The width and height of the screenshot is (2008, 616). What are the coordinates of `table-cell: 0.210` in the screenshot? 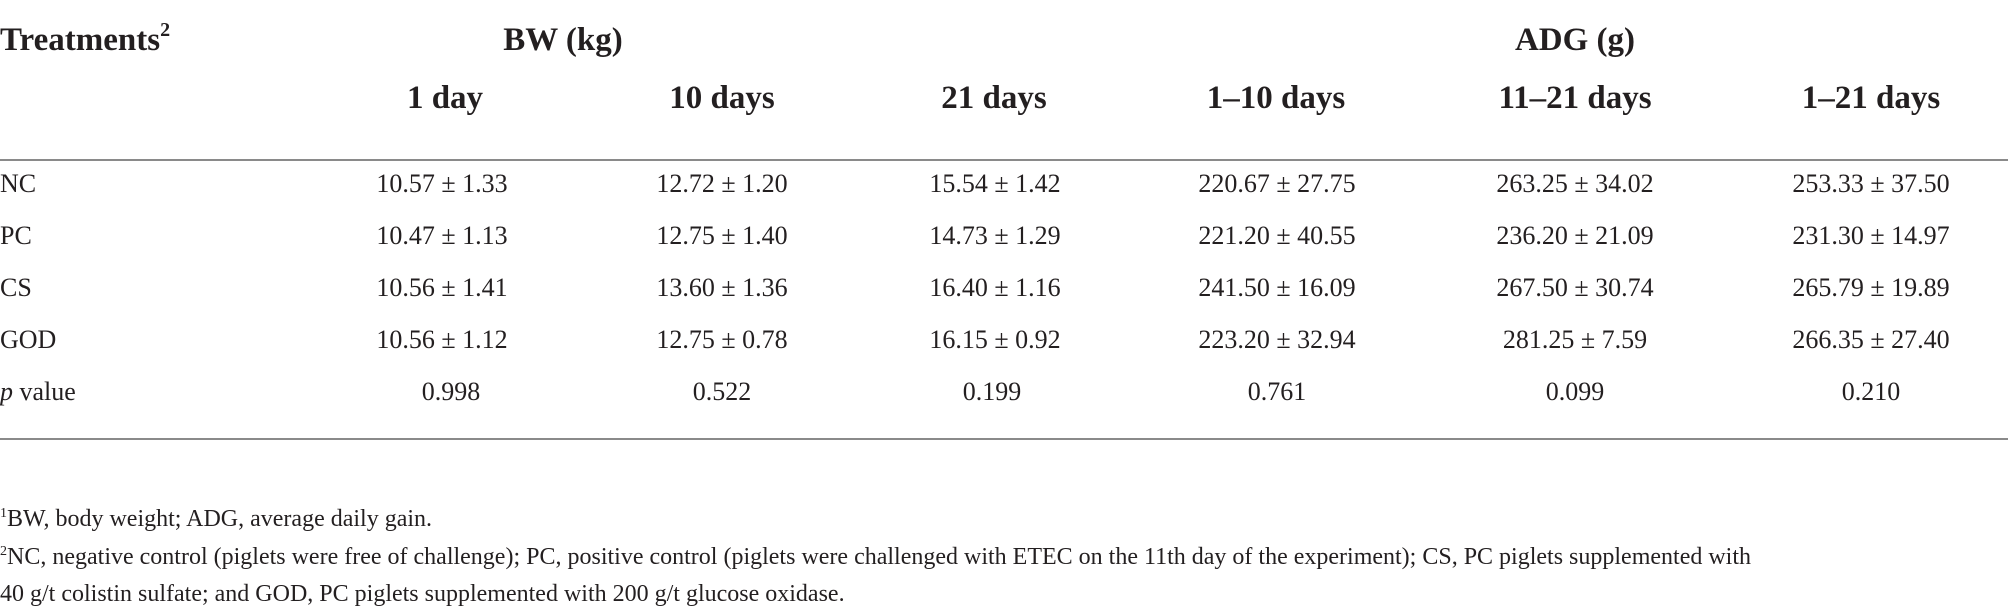 It's located at (1871, 391).